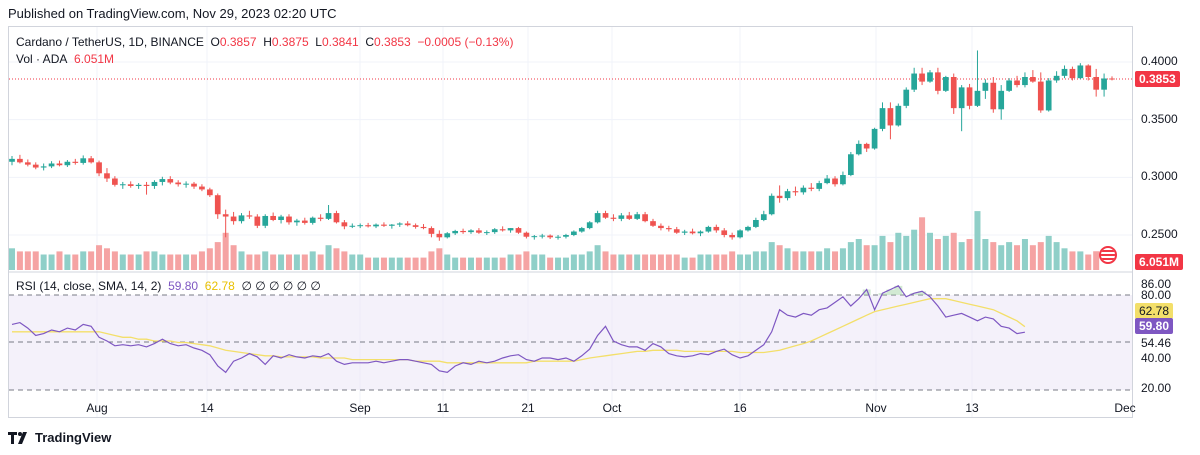 This screenshot has width=1200, height=455. What do you see at coordinates (465, 42) in the screenshot?
I see `change-value: −0.0005 (−0.13%)` at bounding box center [465, 42].